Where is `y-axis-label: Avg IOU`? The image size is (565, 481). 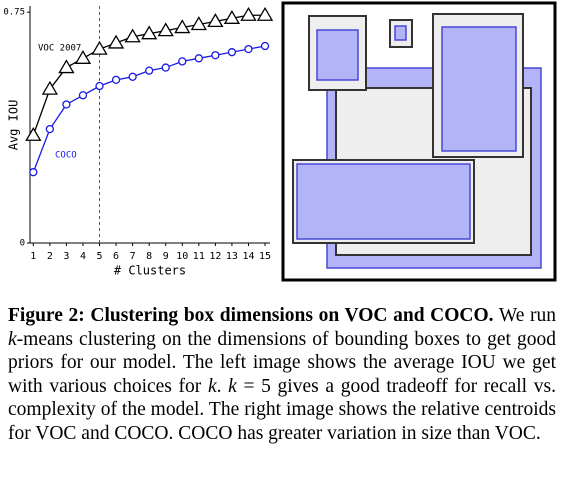
y-axis-label: Avg IOU is located at coordinates (14, 125).